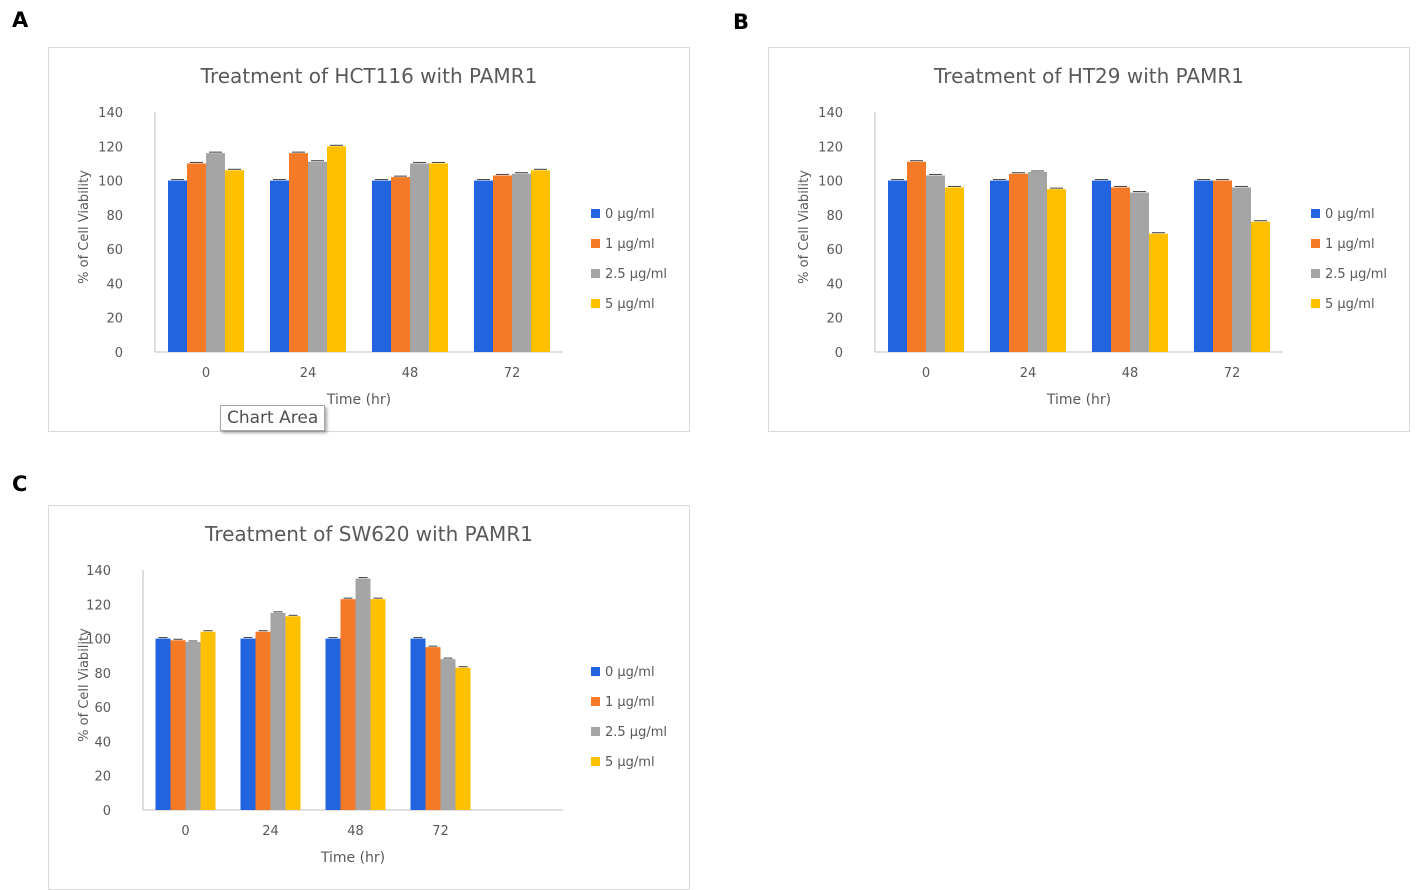 This screenshot has width=1416, height=890. I want to click on panel-label-b: B, so click(741, 22).